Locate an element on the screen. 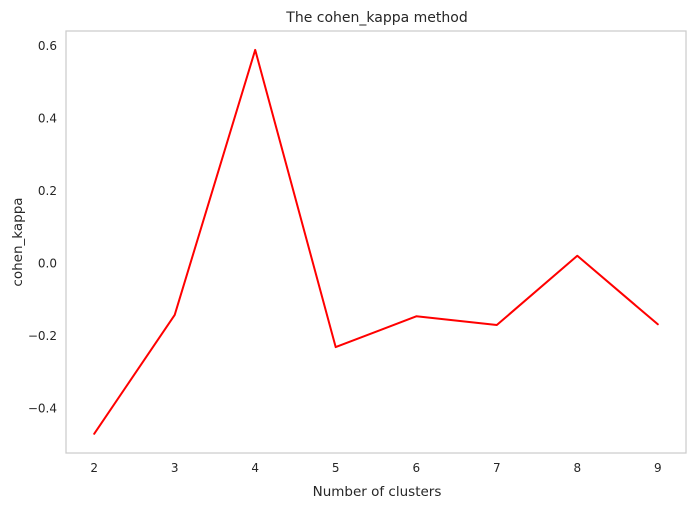 The width and height of the screenshot is (696, 507). y-tick-label: 0.6 is located at coordinates (47, 46).